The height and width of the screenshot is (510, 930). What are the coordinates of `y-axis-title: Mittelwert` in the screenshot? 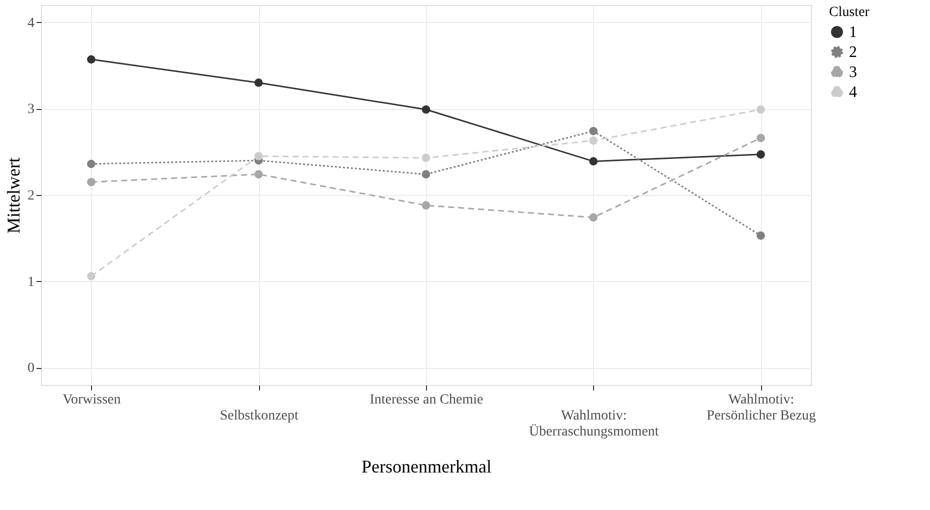 It's located at (14, 196).